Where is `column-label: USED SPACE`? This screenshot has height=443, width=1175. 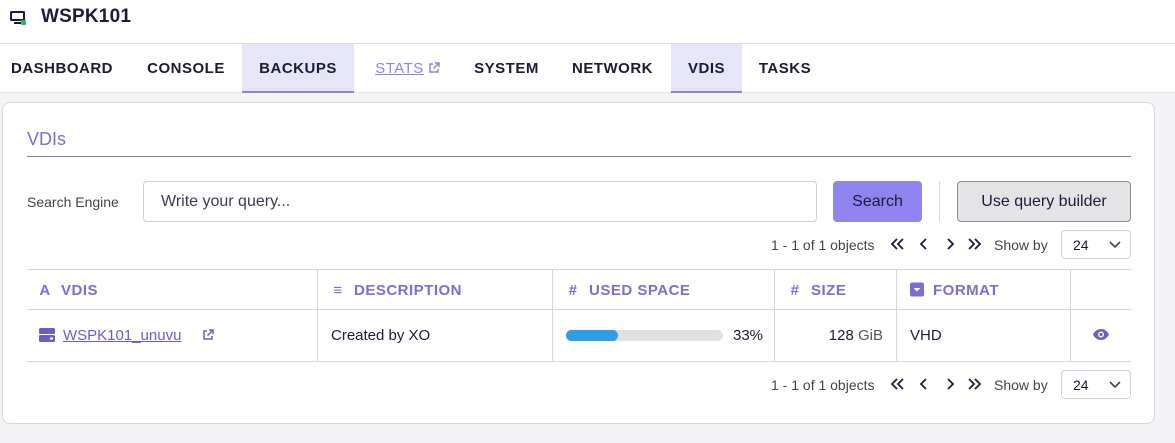
column-label: USED SPACE is located at coordinates (640, 290).